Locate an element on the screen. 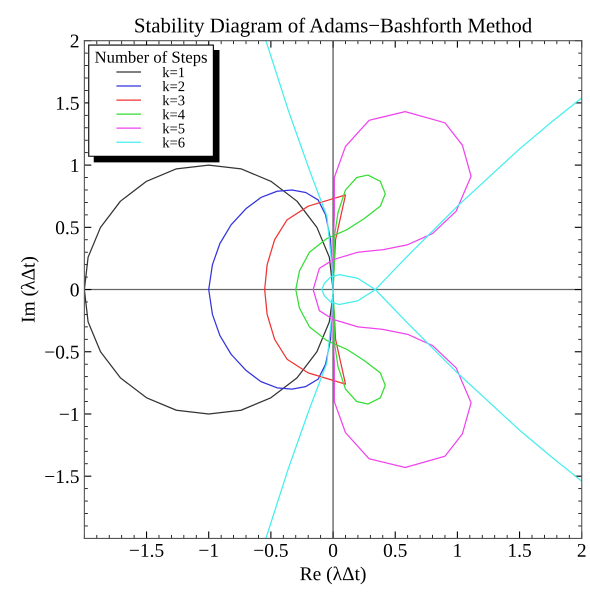 This screenshot has height=607, width=590. y-tick-label: 0 is located at coordinates (74, 289).